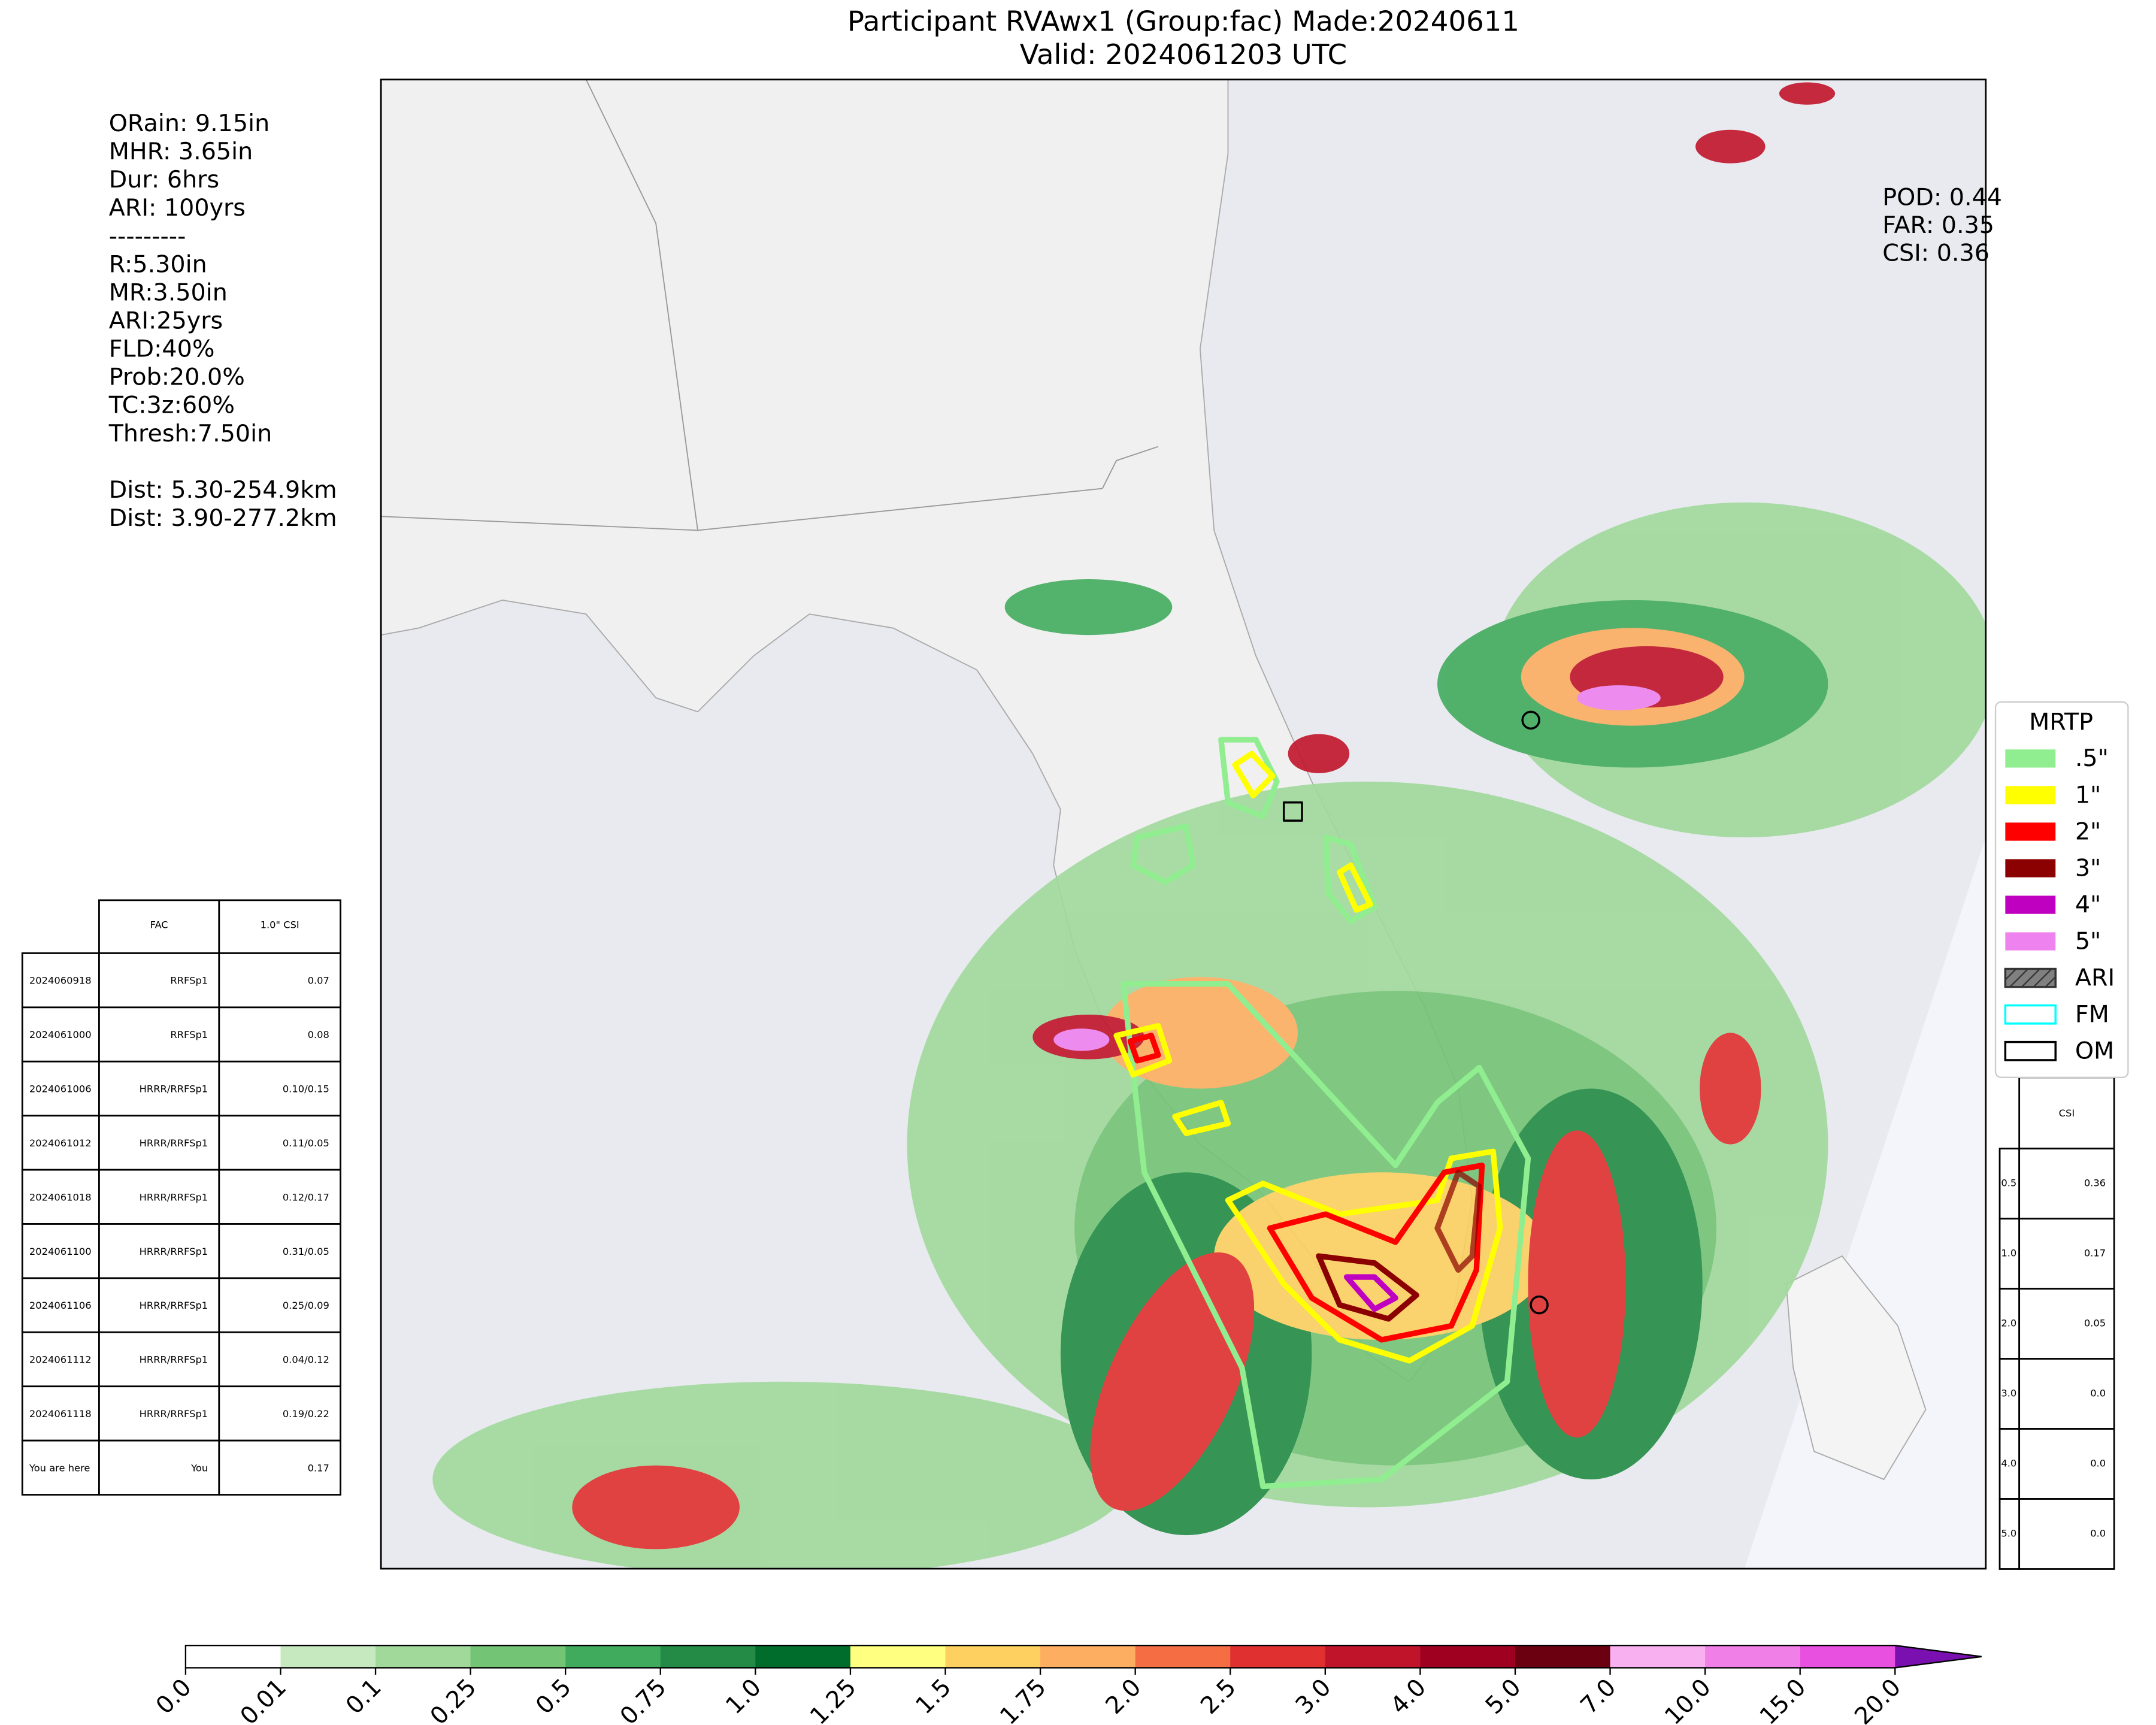 This screenshot has height=1725, width=2156. Describe the element at coordinates (306, 1251) in the screenshot. I see `table-cell-text: 0.31/0.05` at that location.